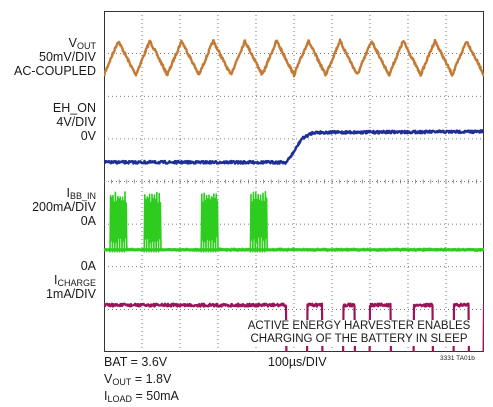 This screenshot has width=493, height=407. What do you see at coordinates (457, 358) in the screenshot?
I see `figure-code: 3331 TA01b` at bounding box center [457, 358].